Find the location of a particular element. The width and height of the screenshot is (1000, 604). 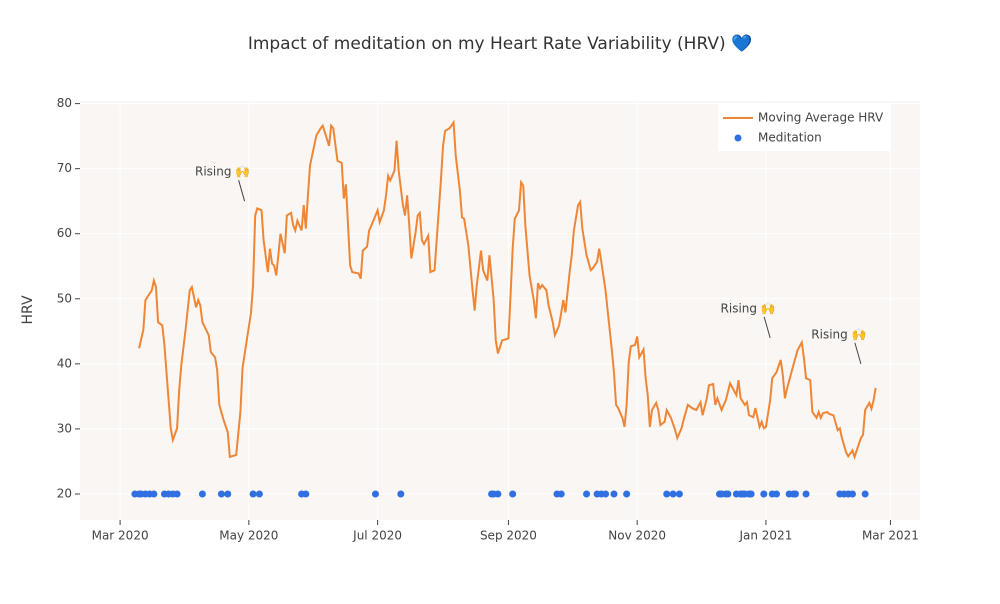

x-tick-label: May 2020 is located at coordinates (248, 536).